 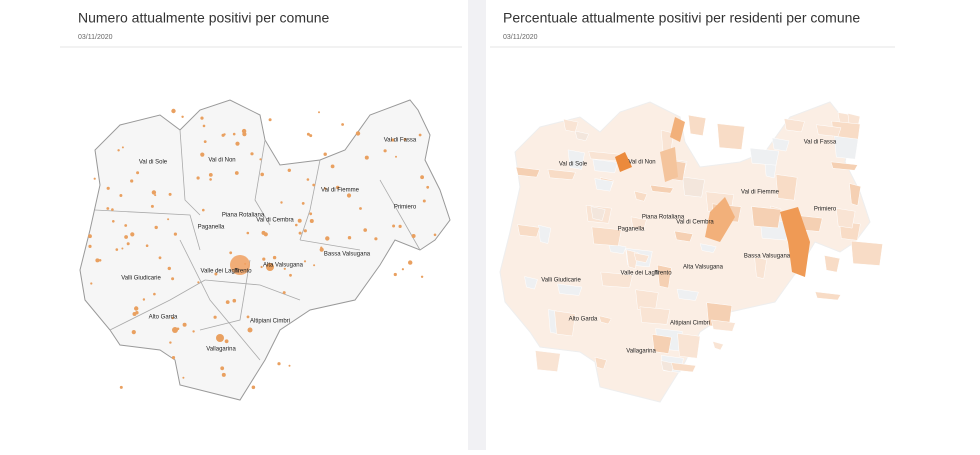 What do you see at coordinates (561, 281) in the screenshot?
I see `area-label: Valli Giudicarie` at bounding box center [561, 281].